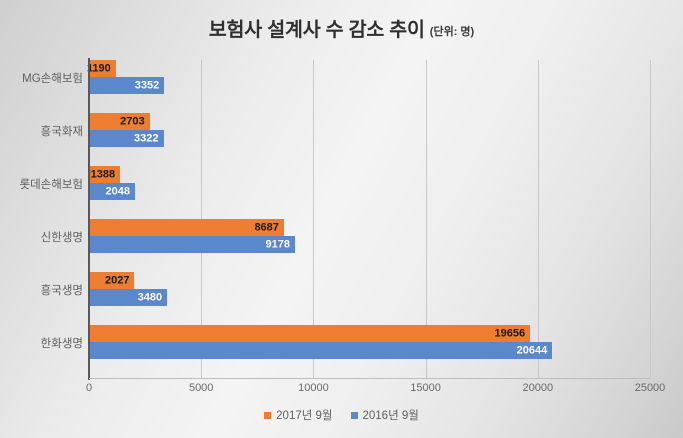 The width and height of the screenshot is (683, 438). Describe the element at coordinates (650, 388) in the screenshot. I see `x-axis-tick-label: 25000` at that location.